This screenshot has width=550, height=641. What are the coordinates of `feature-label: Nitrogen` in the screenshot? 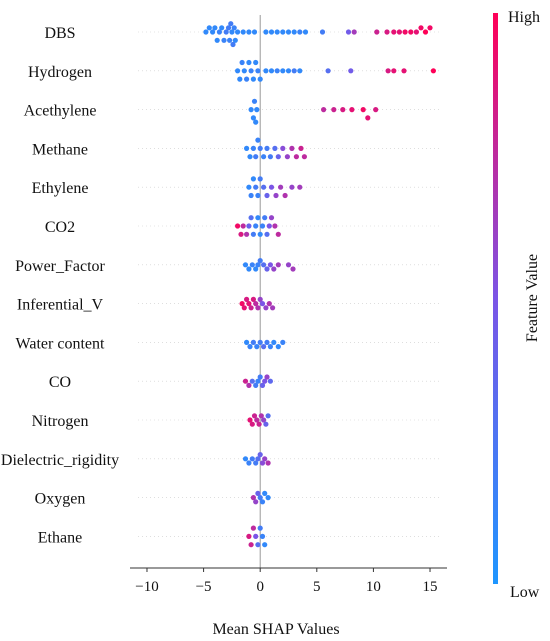 It's located at (60, 421).